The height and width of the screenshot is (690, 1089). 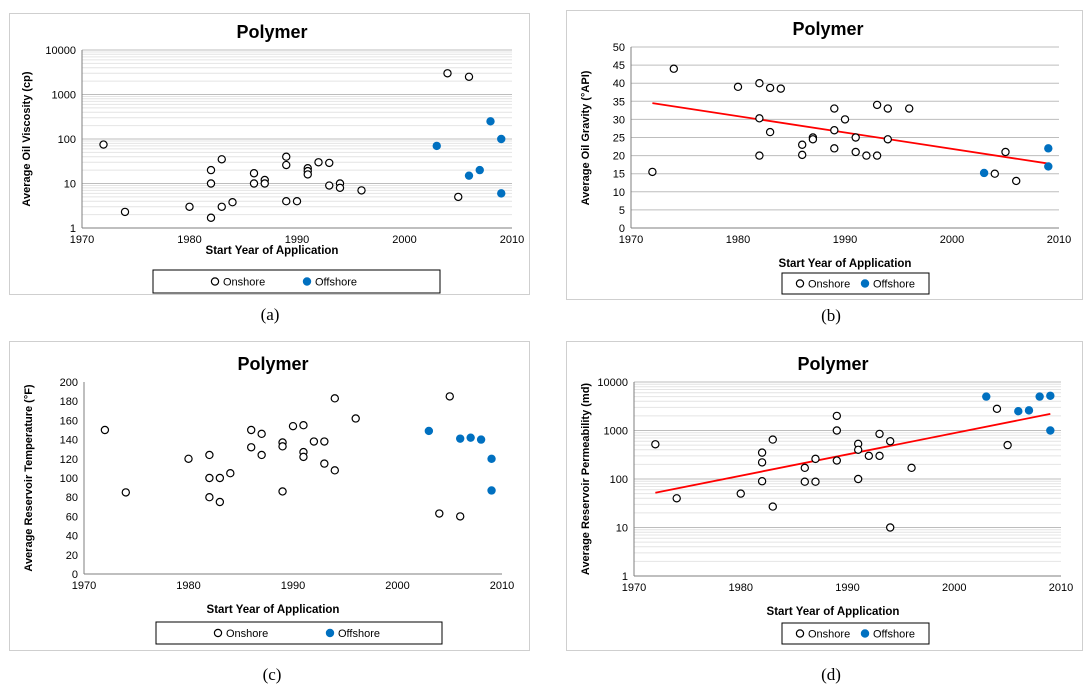 What do you see at coordinates (29, 478) in the screenshot?
I see `y-axis-label: Average Reservoir Temperature (°F)` at bounding box center [29, 478].